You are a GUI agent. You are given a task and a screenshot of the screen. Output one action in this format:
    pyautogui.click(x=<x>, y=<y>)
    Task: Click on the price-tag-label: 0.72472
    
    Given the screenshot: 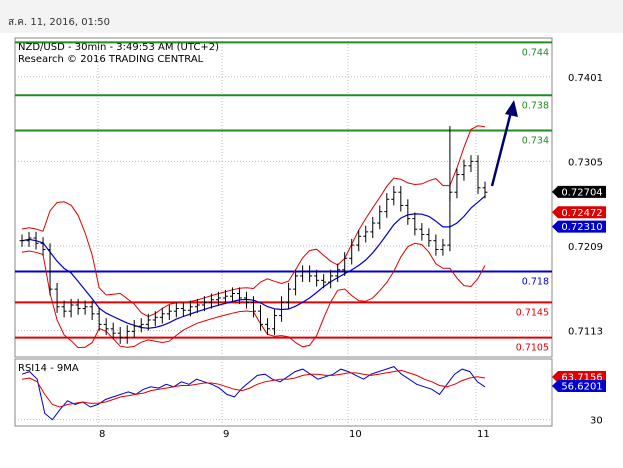 What is the action you would take?
    pyautogui.click(x=581, y=213)
    